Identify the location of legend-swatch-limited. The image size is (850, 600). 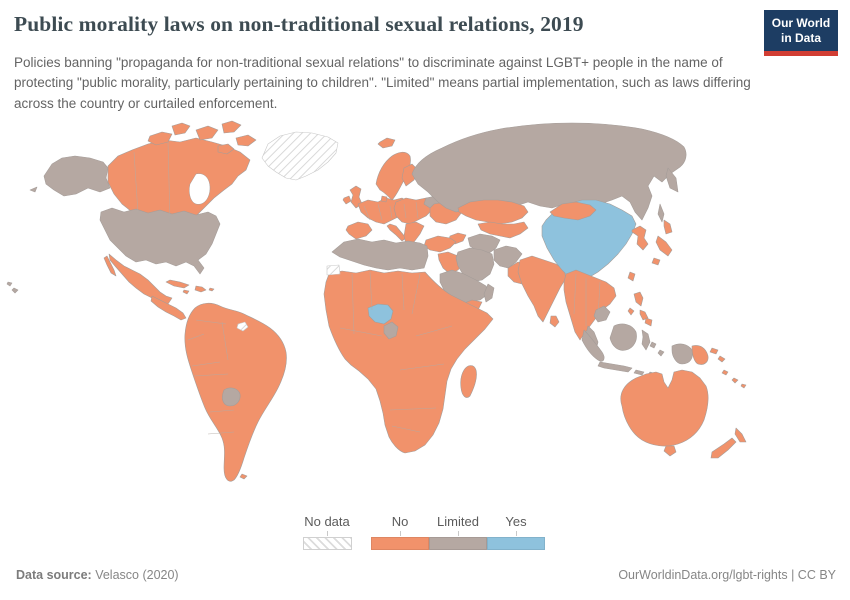
(458, 543).